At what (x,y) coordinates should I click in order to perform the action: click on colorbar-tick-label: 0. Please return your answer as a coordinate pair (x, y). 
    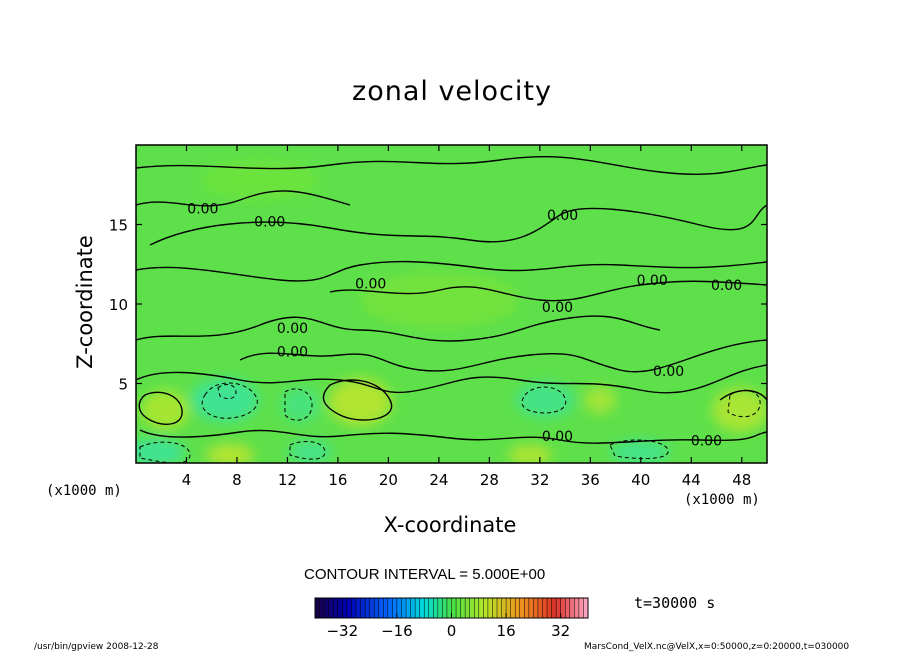
    Looking at the image, I should click on (452, 631).